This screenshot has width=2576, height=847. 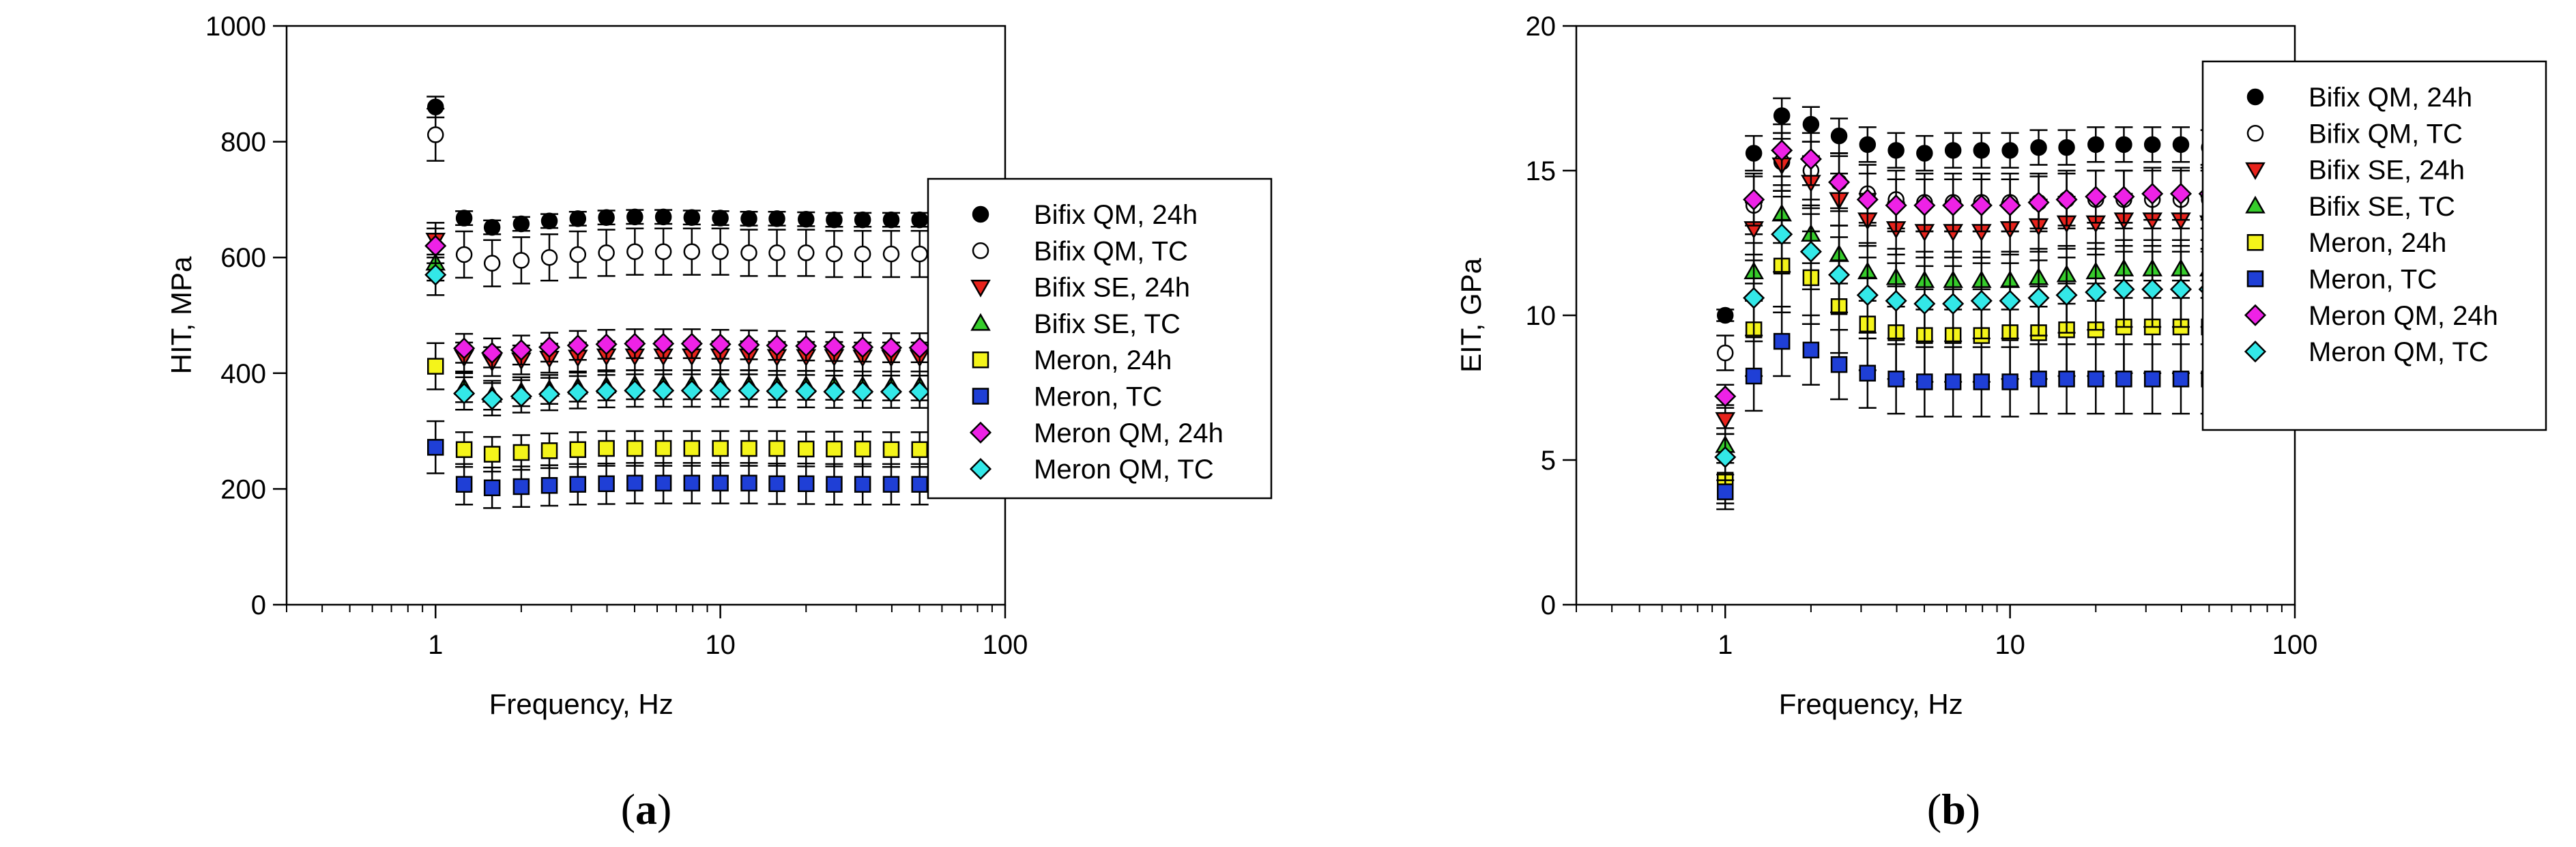 What do you see at coordinates (2382, 207) in the screenshot?
I see `legend-label: Bifix SE, TC` at bounding box center [2382, 207].